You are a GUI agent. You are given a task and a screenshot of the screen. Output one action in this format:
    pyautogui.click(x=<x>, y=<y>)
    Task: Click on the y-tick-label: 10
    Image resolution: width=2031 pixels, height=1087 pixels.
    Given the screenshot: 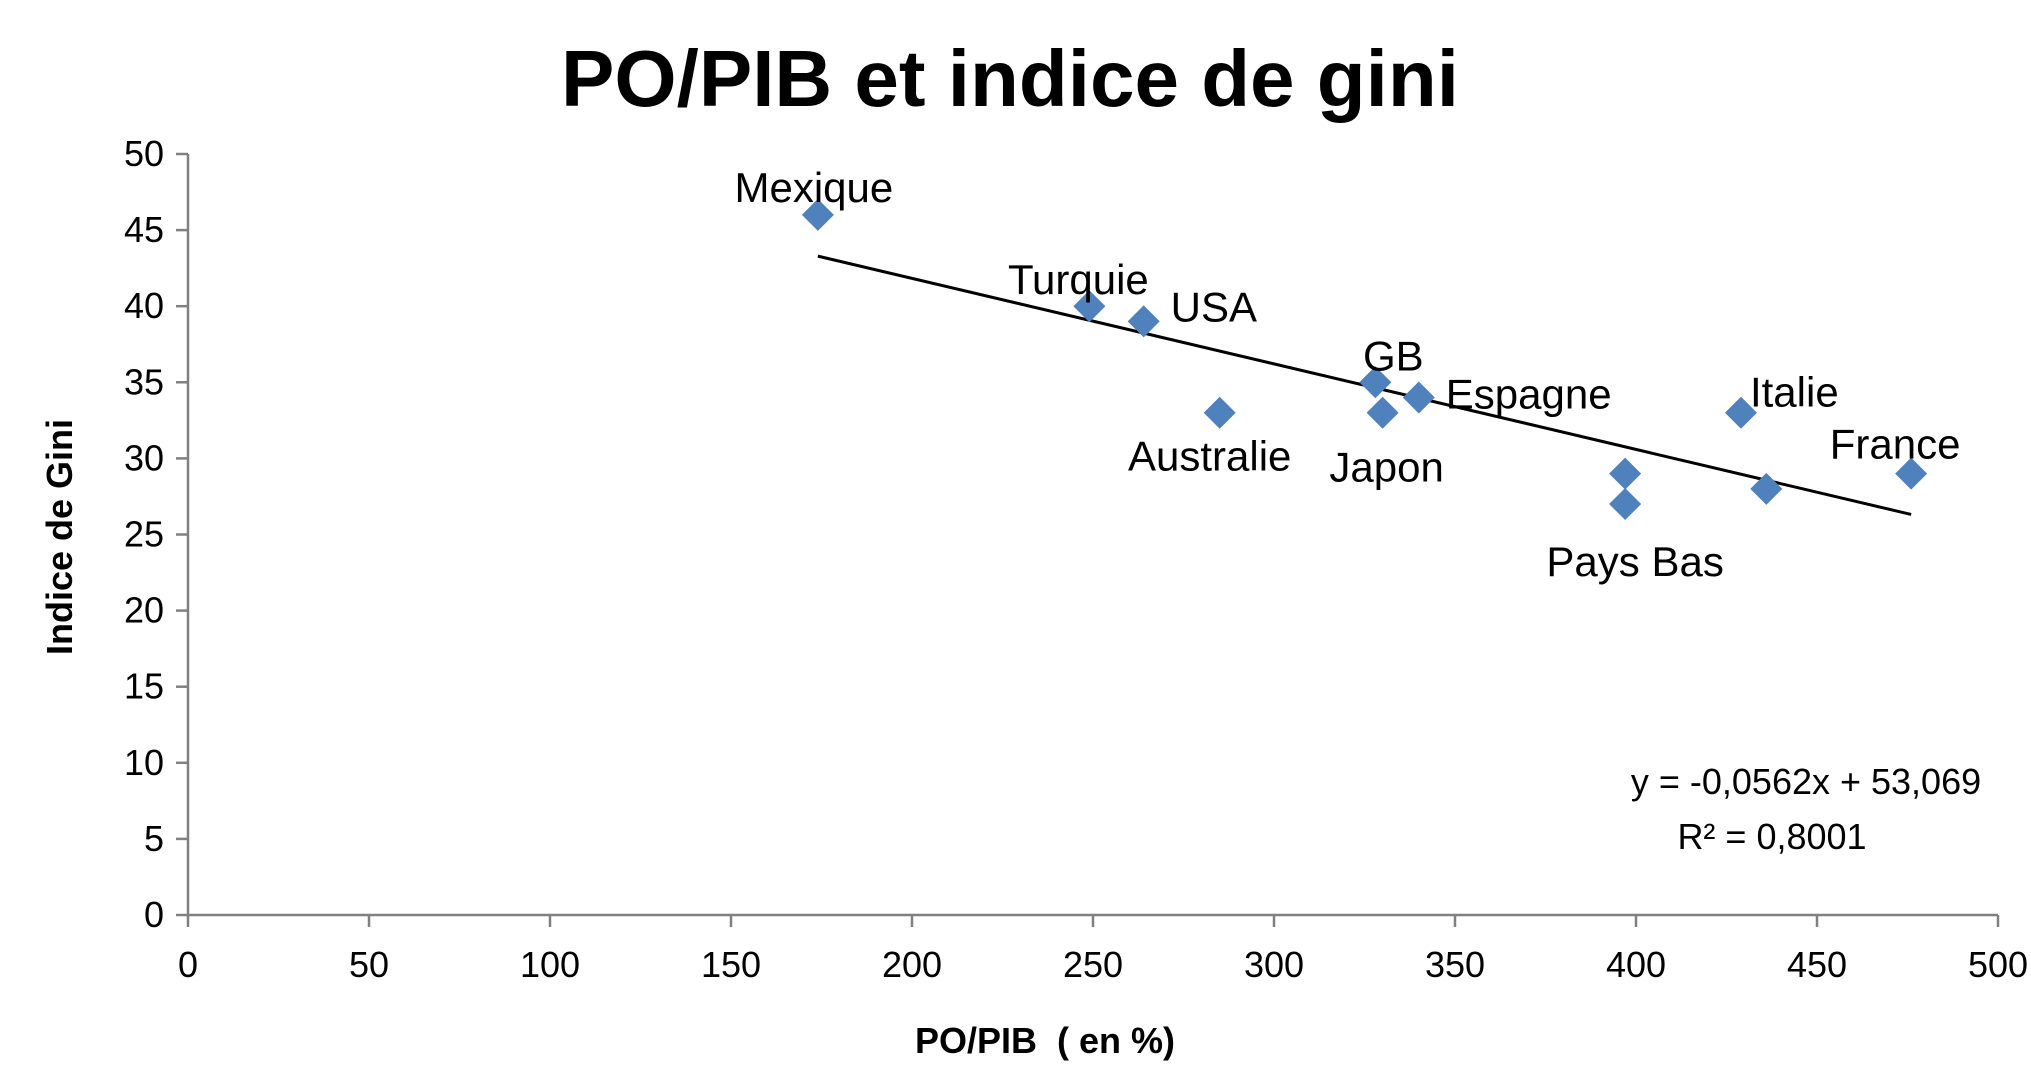 What is the action you would take?
    pyautogui.click(x=144, y=762)
    